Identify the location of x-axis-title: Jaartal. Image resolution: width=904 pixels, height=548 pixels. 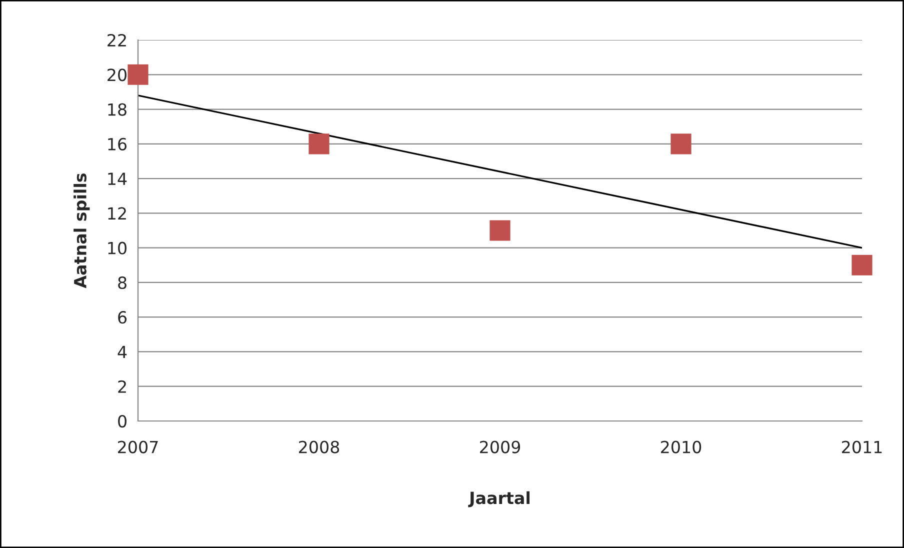
(499, 499).